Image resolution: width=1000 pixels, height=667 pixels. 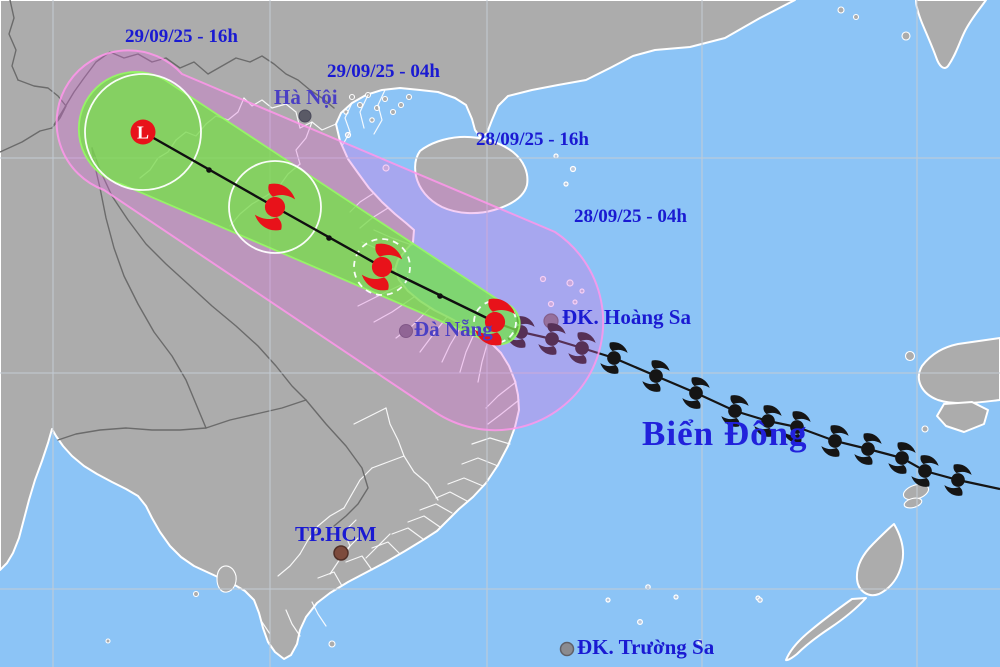 I want to click on tphcm-label: TP.HCM, so click(x=336, y=534).